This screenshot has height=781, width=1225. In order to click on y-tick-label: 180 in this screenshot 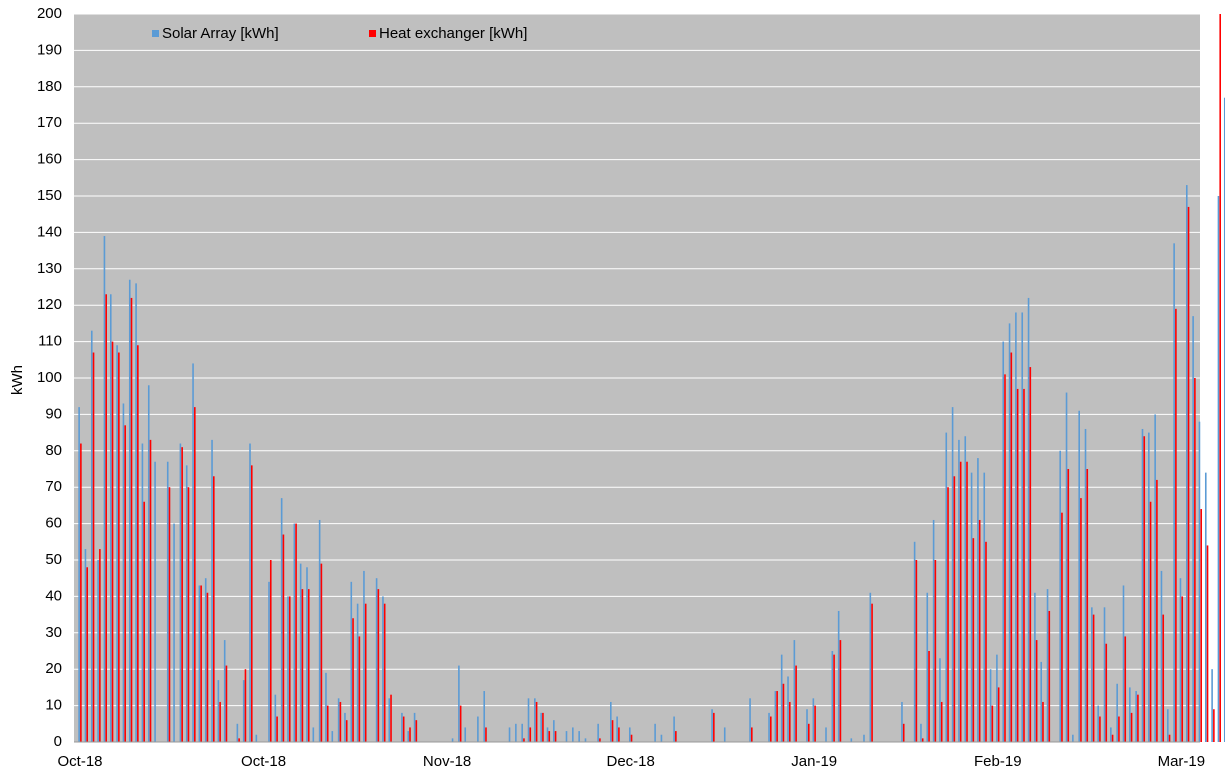, I will do `click(49, 86)`.